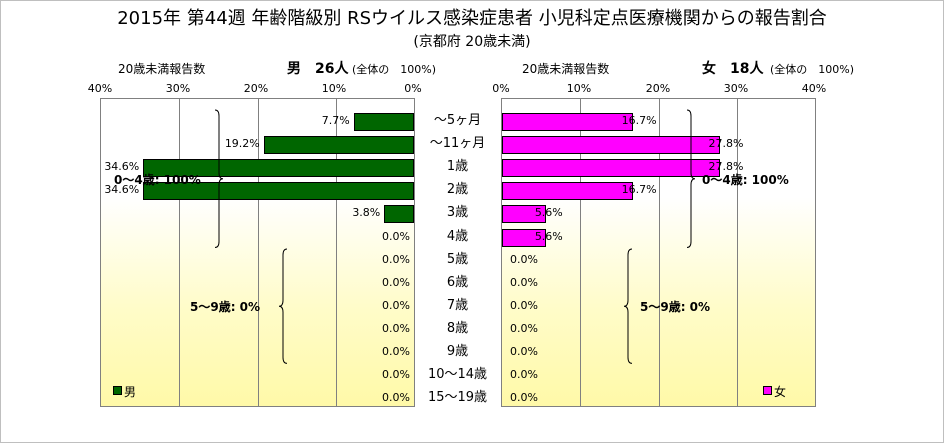 This screenshot has height=443, width=944. Describe the element at coordinates (566, 69) in the screenshot. I see `female-count-caption: 20歳未満報告数` at that location.